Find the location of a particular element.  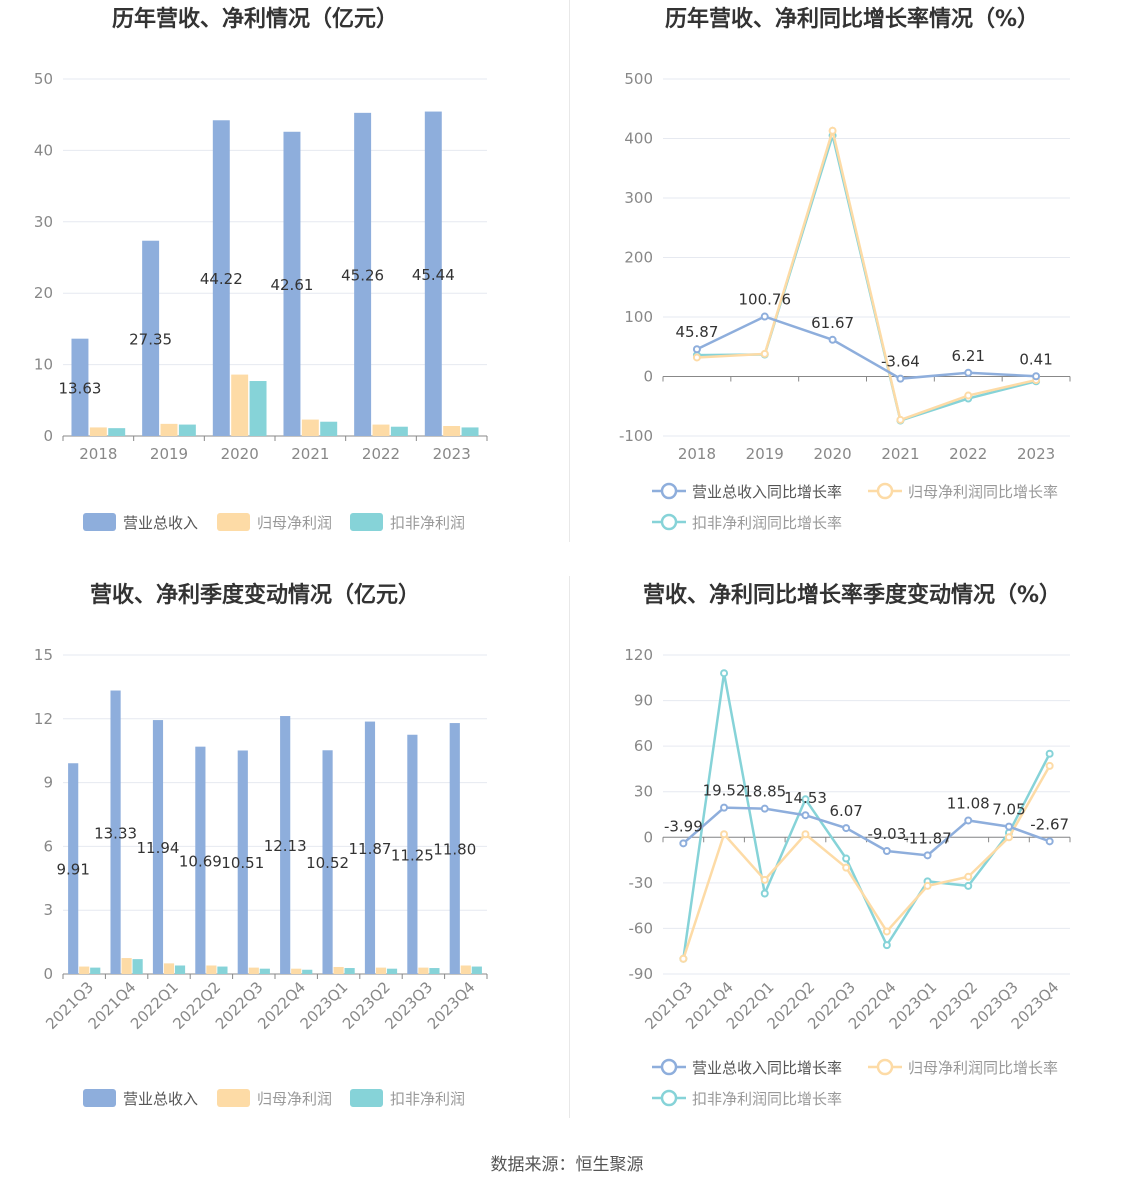

y-tick-label: -30 is located at coordinates (641, 883).